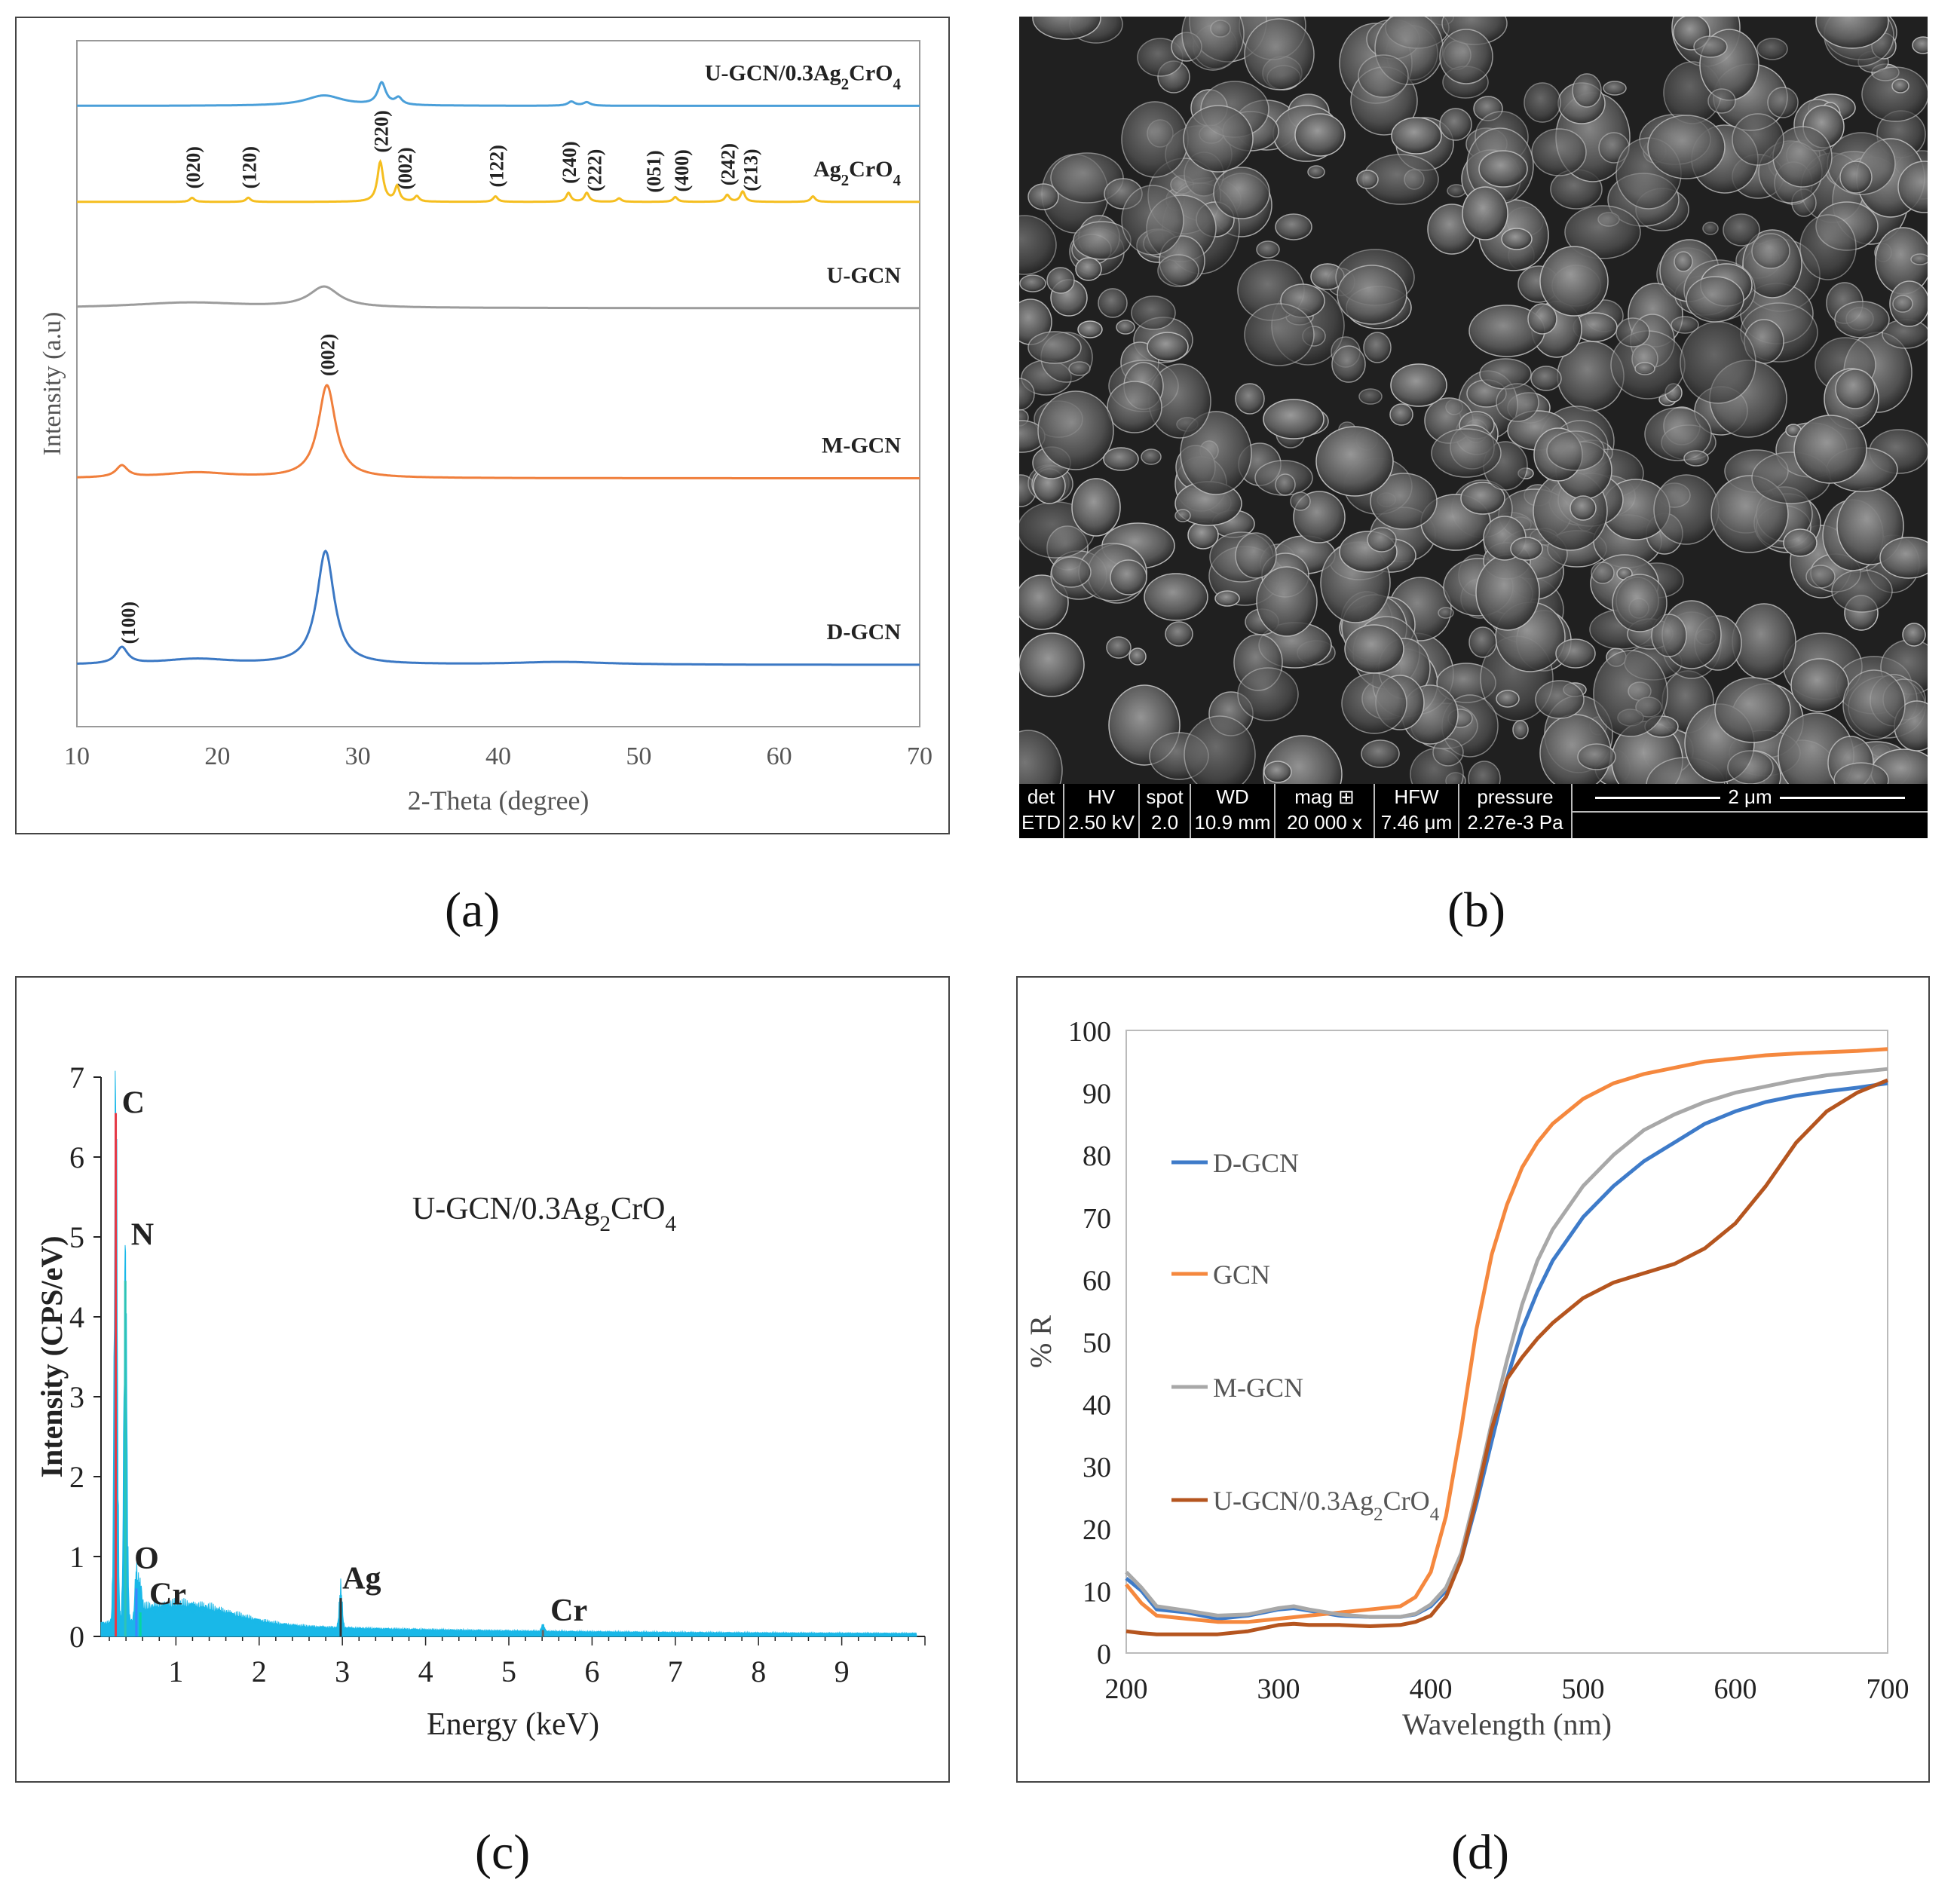 This screenshot has width=1960, height=1901. What do you see at coordinates (76, 1077) in the screenshot?
I see `y-tick-label: 7` at bounding box center [76, 1077].